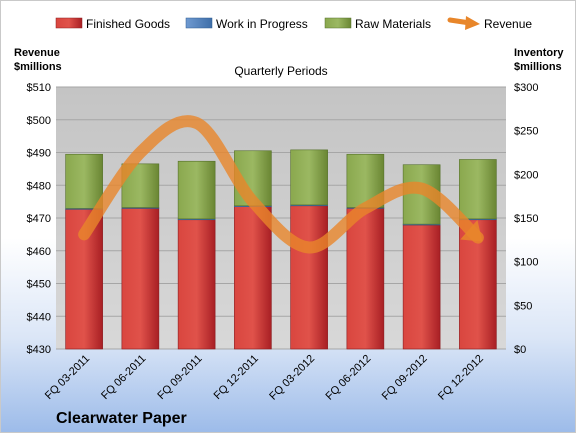  Describe the element at coordinates (179, 377) in the screenshot. I see `category-label: FQ 09-2011` at that location.